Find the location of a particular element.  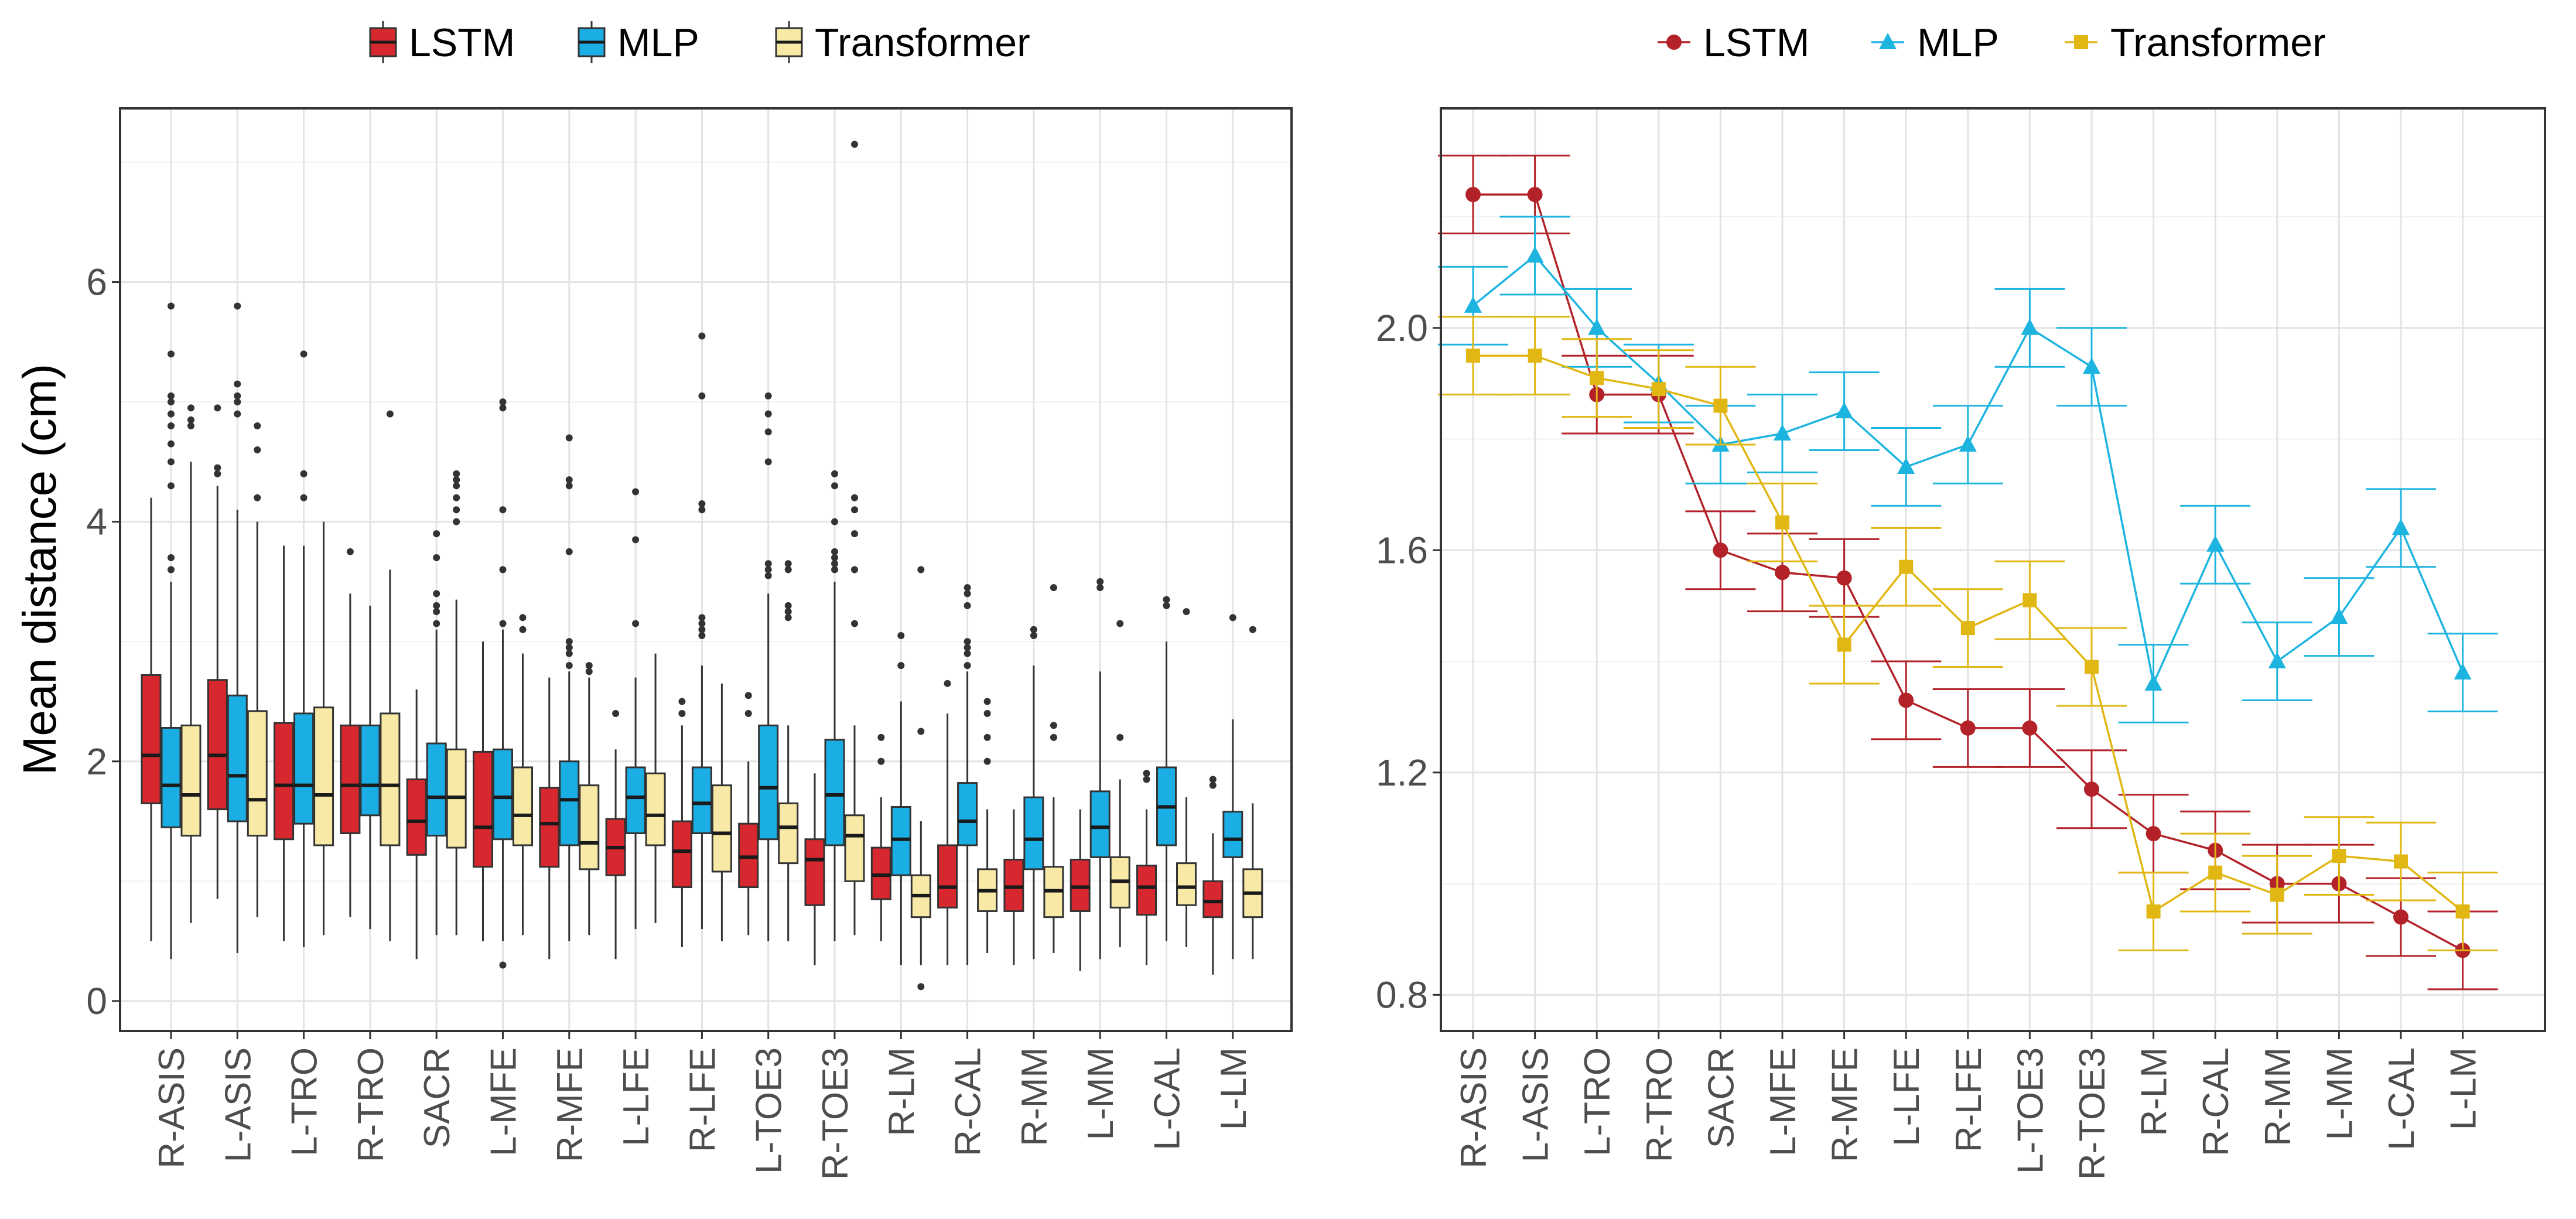

lineplot-legend: LSTM MLP Transformer is located at coordinates (1992, 43).